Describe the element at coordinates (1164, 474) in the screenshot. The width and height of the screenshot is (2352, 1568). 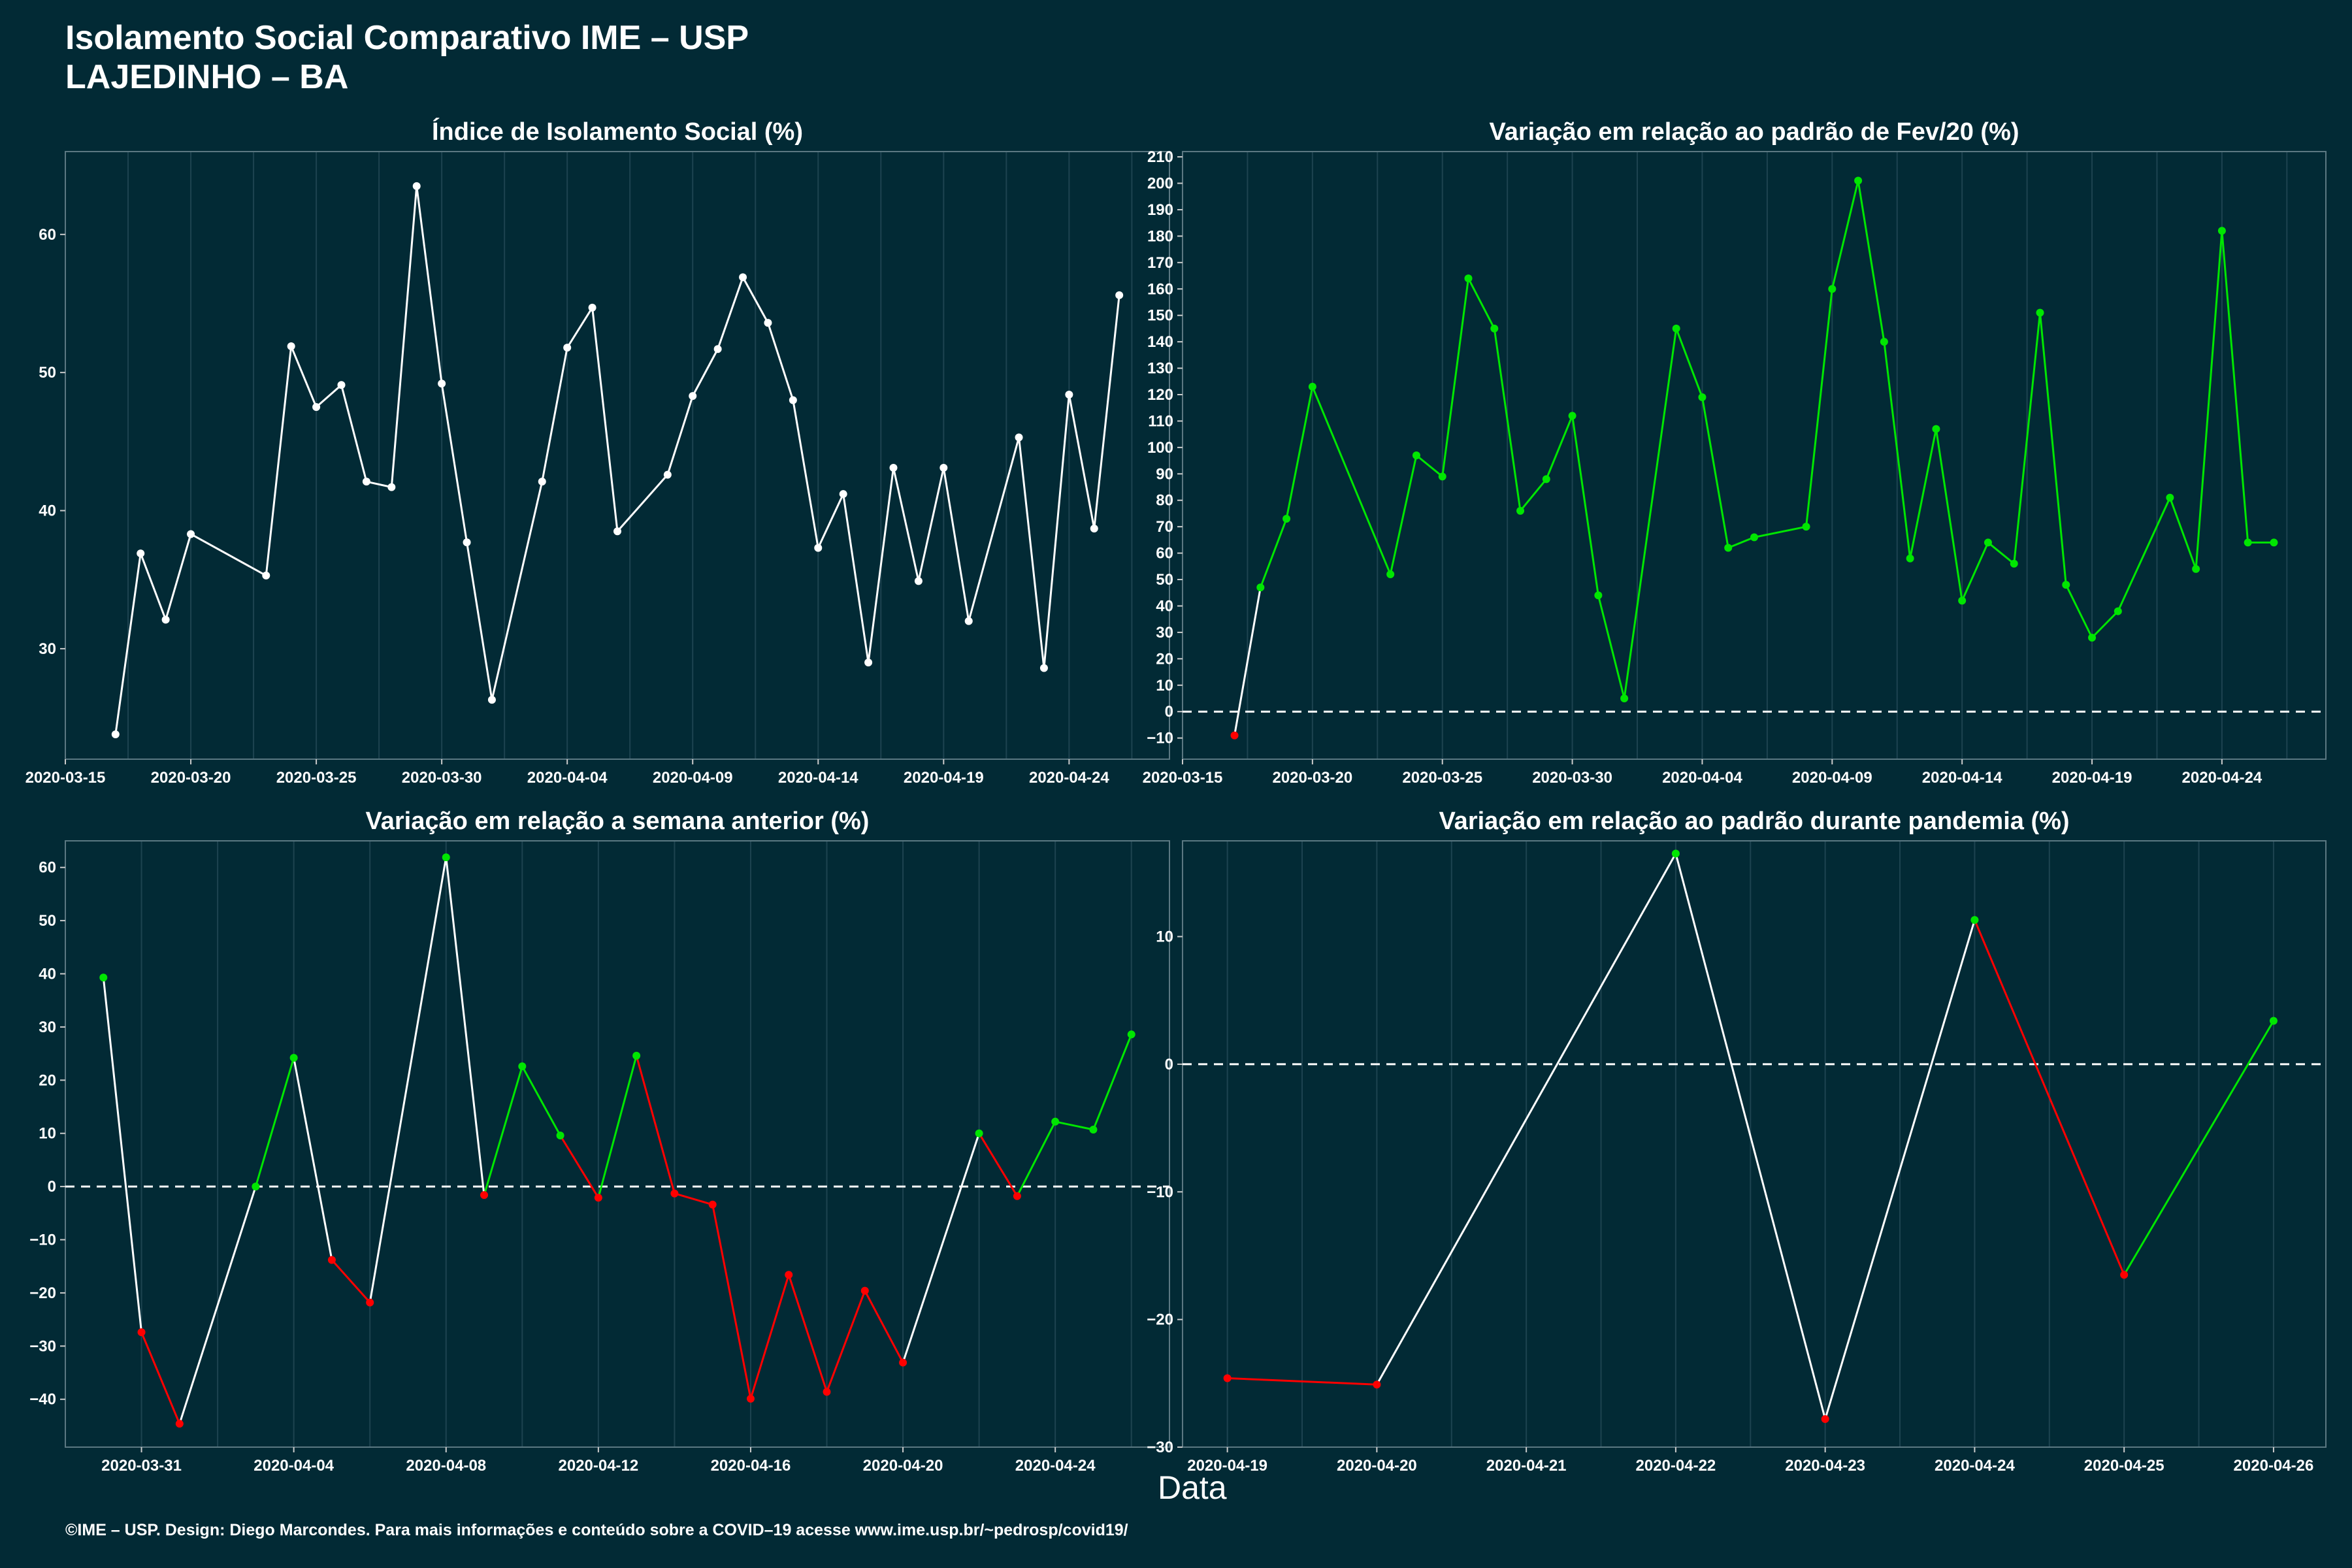
I see `y-tick-label: 90` at that location.